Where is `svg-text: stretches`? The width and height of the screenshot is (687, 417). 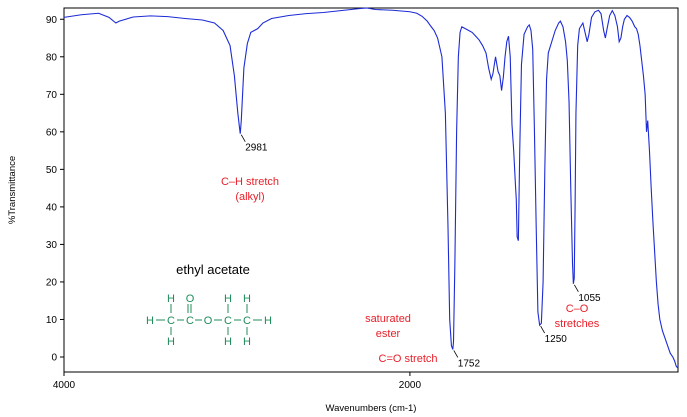 svg-text: stretches is located at coordinates (577, 324).